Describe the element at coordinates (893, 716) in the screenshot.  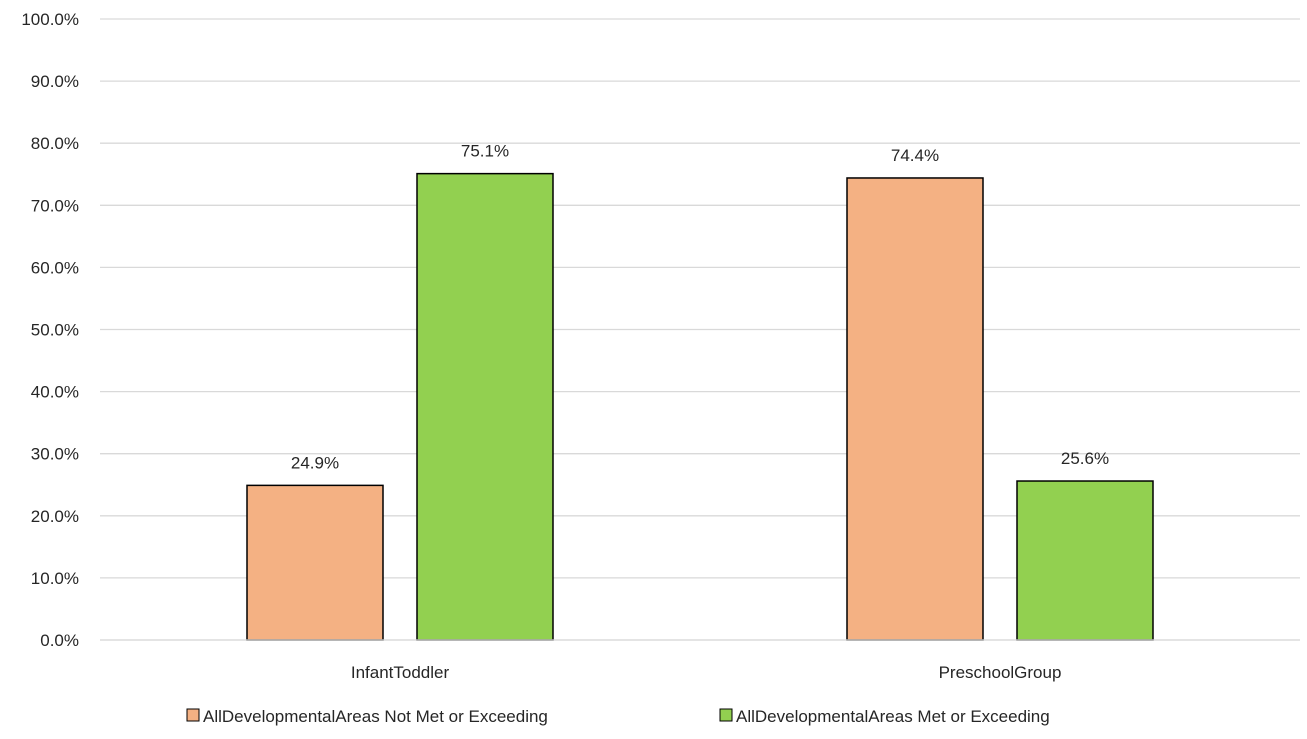
I see `legend-label: AllDevelopmentalAreas Met or Exceeding` at that location.